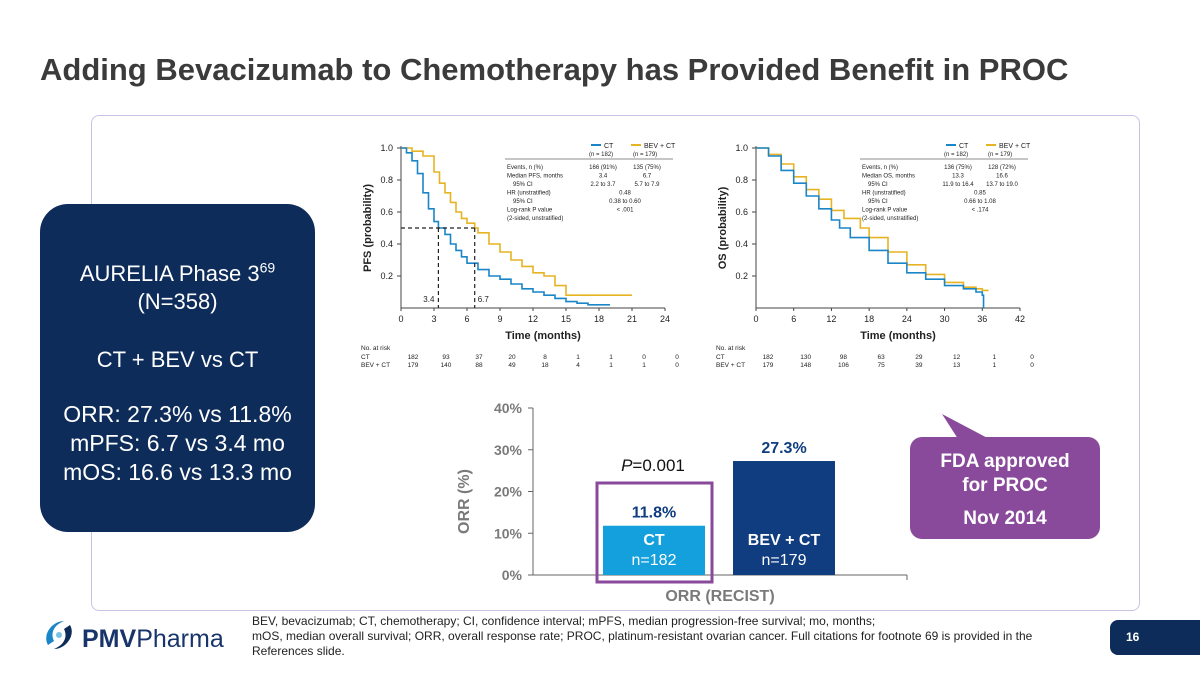  What do you see at coordinates (267, 267) in the screenshot?
I see `footnote-ref: 69` at bounding box center [267, 267].